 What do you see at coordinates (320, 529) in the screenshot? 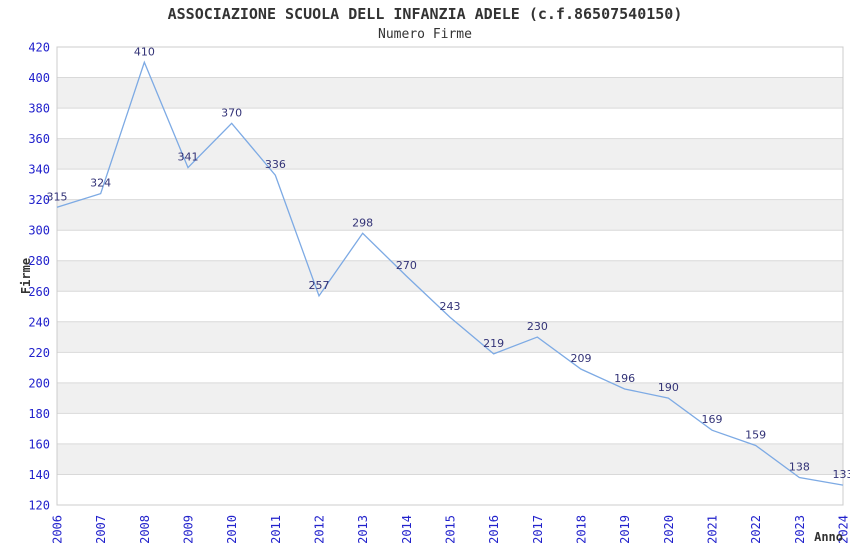
I see `x-tick-label: 2012` at bounding box center [320, 529].